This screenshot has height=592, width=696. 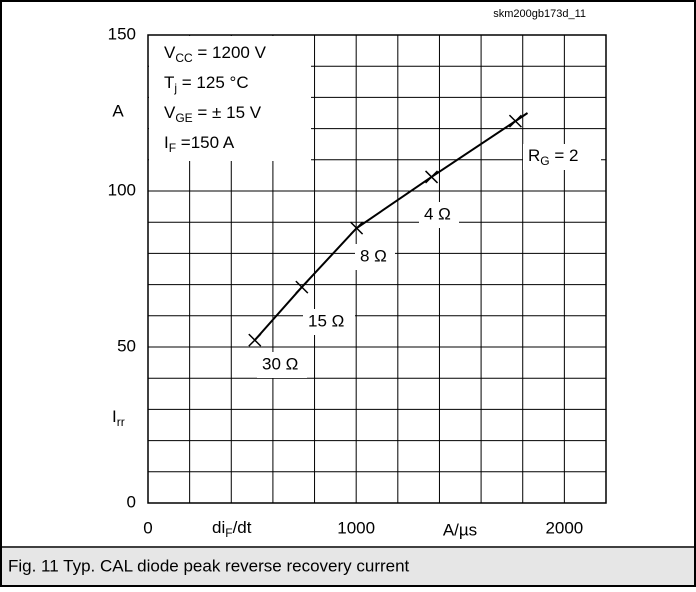 I want to click on point-label-text: = 2, so click(x=564, y=155).